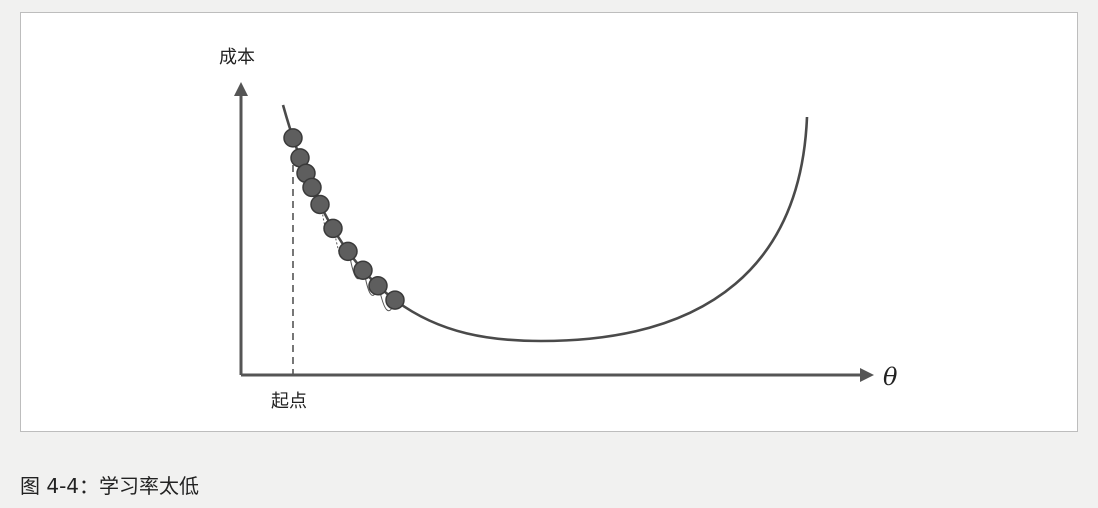 The image size is (1098, 508). I want to click on y-axis-label: 成本, so click(237, 57).